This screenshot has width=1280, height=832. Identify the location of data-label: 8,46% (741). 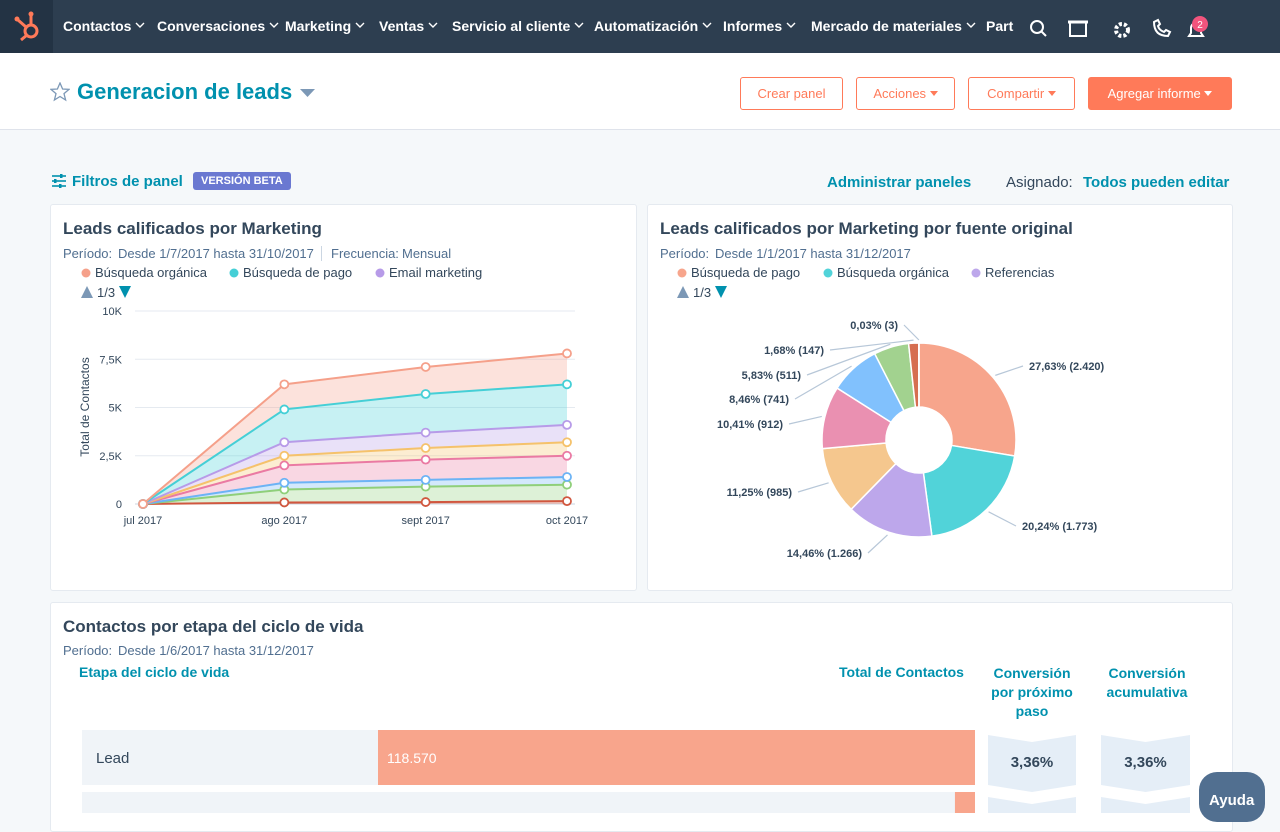
(759, 400).